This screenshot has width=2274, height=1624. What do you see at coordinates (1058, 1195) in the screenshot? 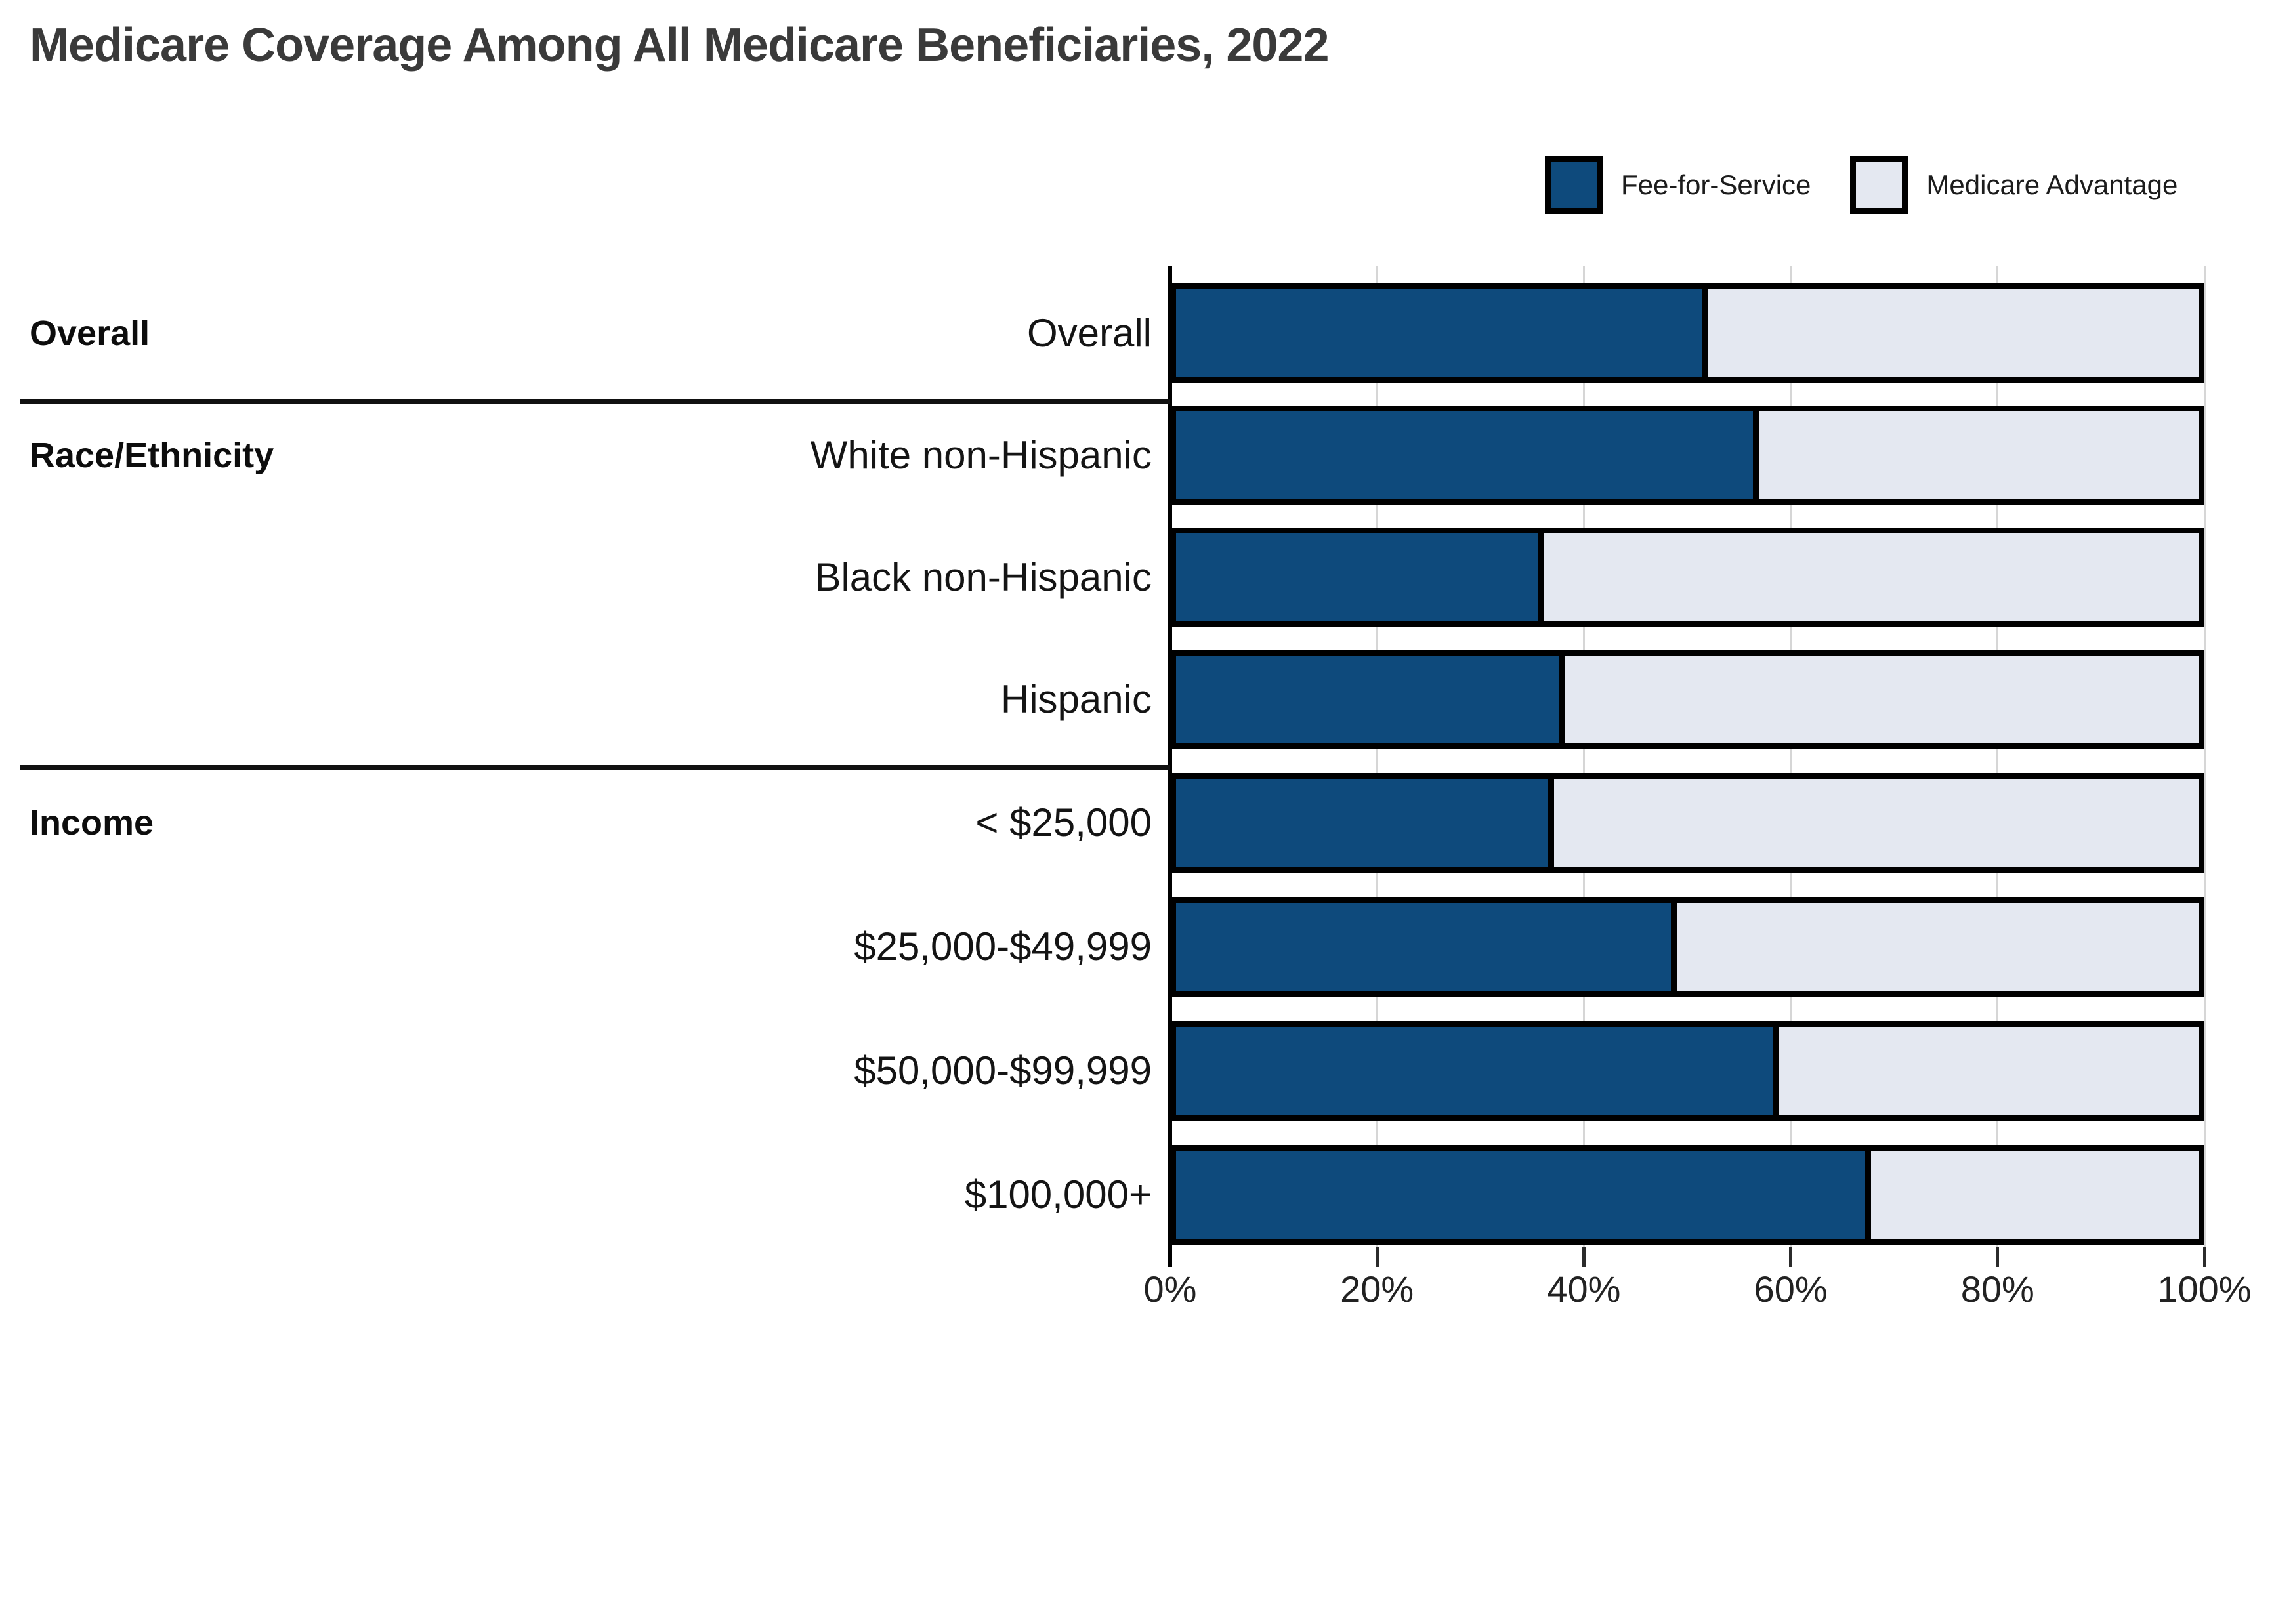
I see `category-label: $100,000+` at bounding box center [1058, 1195].